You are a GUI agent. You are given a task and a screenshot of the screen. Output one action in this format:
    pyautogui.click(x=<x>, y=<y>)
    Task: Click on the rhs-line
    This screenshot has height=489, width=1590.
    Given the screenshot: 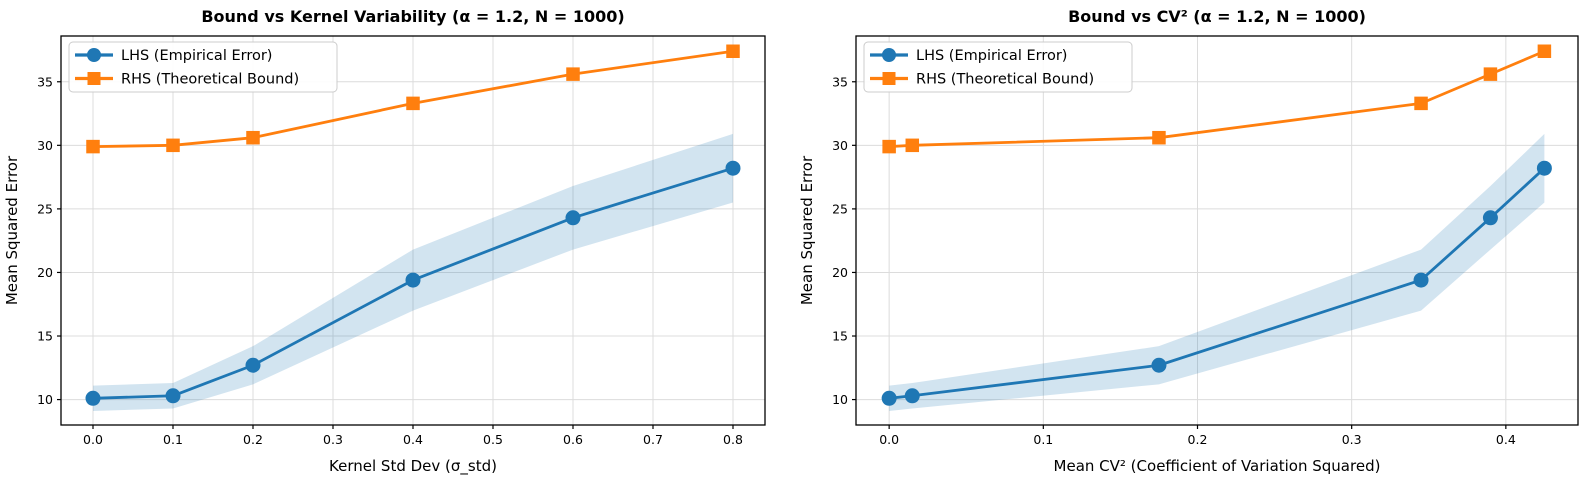 What is the action you would take?
    pyautogui.click(x=413, y=98)
    